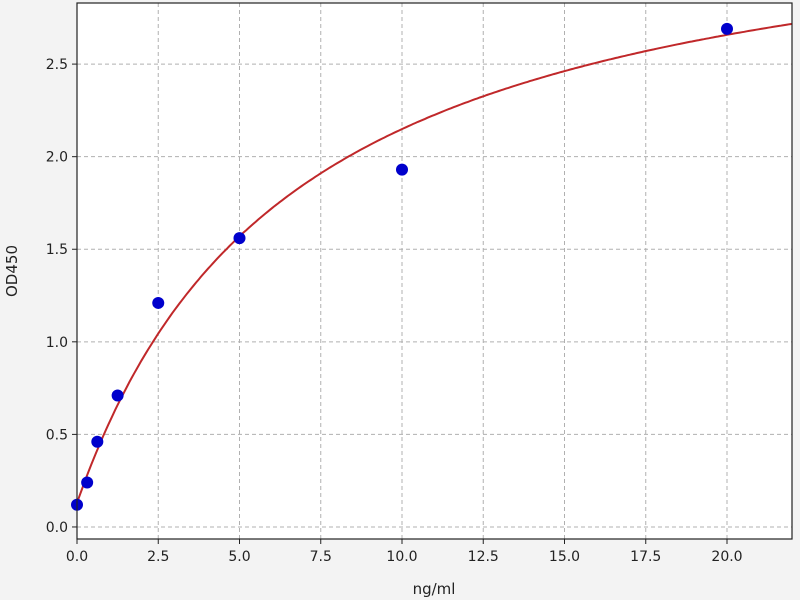 This screenshot has width=800, height=600. I want to click on y-tick-label: 0.5, so click(57, 435).